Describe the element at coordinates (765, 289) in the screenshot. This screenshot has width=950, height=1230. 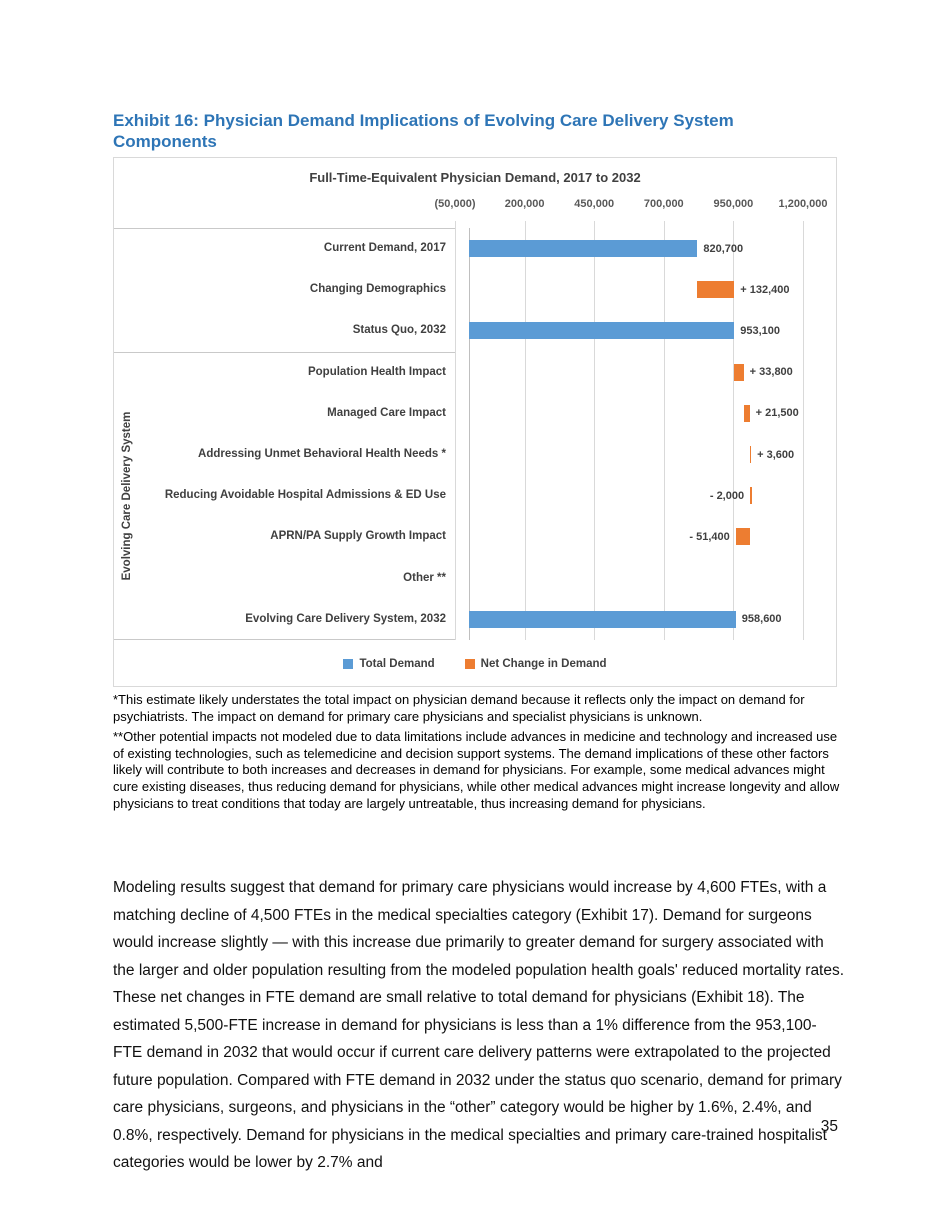
I see `data-label: + 132,400` at that location.